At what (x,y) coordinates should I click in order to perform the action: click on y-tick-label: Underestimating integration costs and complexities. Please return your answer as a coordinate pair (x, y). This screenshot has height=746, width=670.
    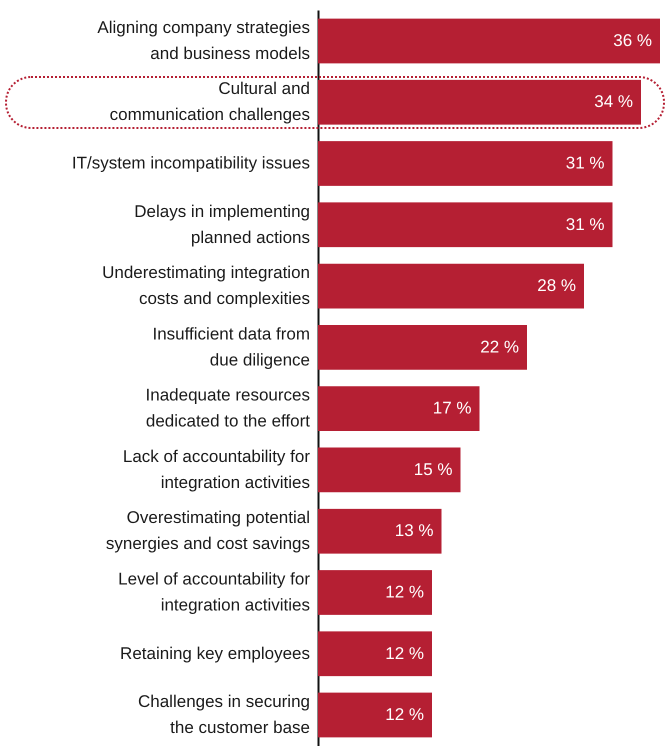
    Looking at the image, I should click on (206, 285).